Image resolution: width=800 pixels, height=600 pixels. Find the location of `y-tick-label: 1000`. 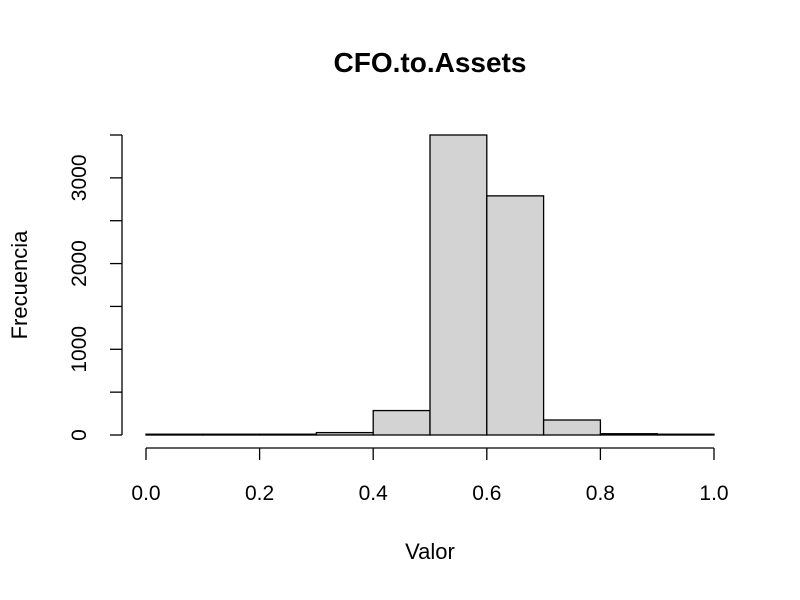

y-tick-label: 1000 is located at coordinates (79, 349).